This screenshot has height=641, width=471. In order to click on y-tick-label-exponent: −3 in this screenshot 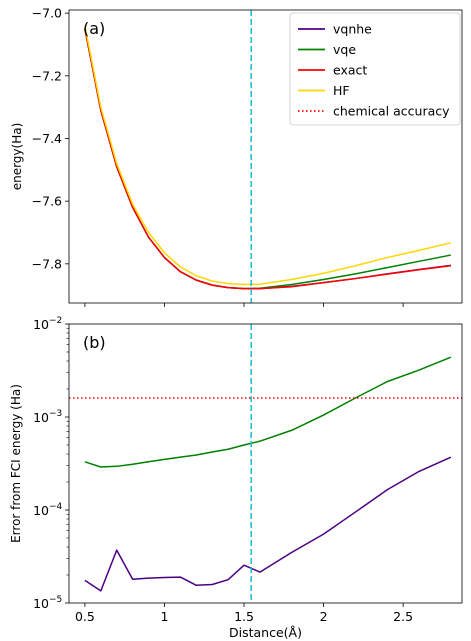, I will do `click(55, 414)`.